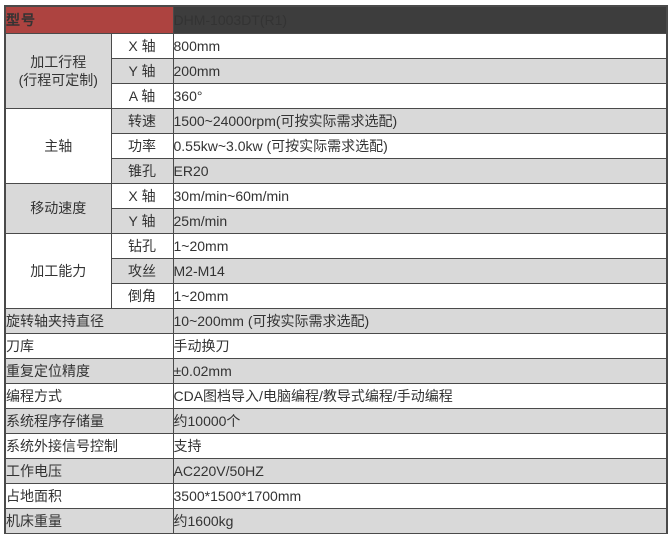  What do you see at coordinates (420, 496) in the screenshot?
I see `value-cell: 3500*1500*1700mm` at bounding box center [420, 496].